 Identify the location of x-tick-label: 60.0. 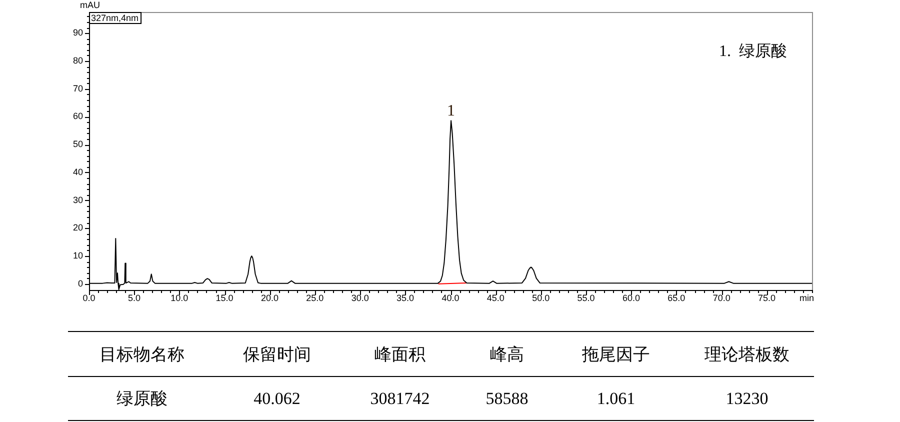
(631, 297).